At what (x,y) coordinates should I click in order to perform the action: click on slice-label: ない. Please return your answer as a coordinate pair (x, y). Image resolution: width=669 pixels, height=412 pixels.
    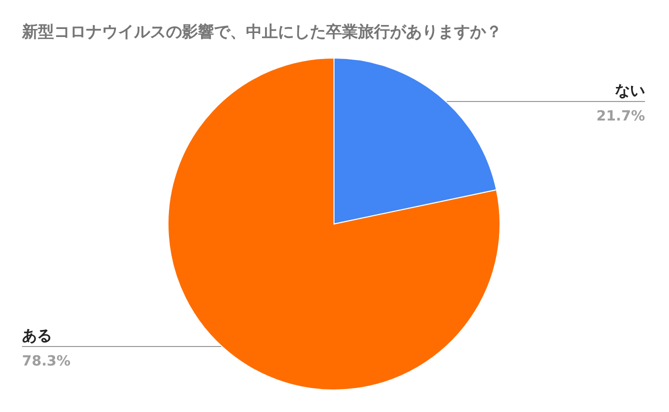
    Looking at the image, I should click on (630, 91).